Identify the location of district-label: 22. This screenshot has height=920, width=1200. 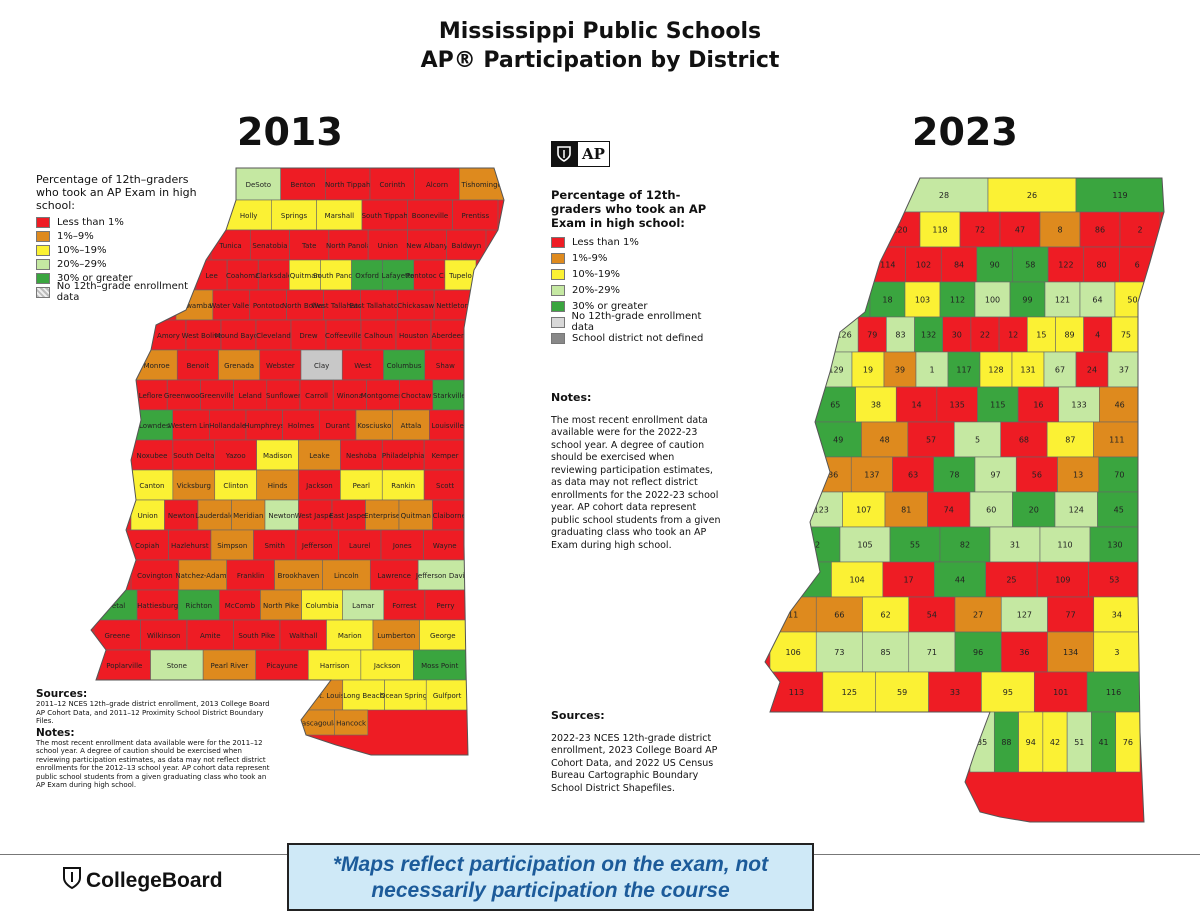
(985, 335).